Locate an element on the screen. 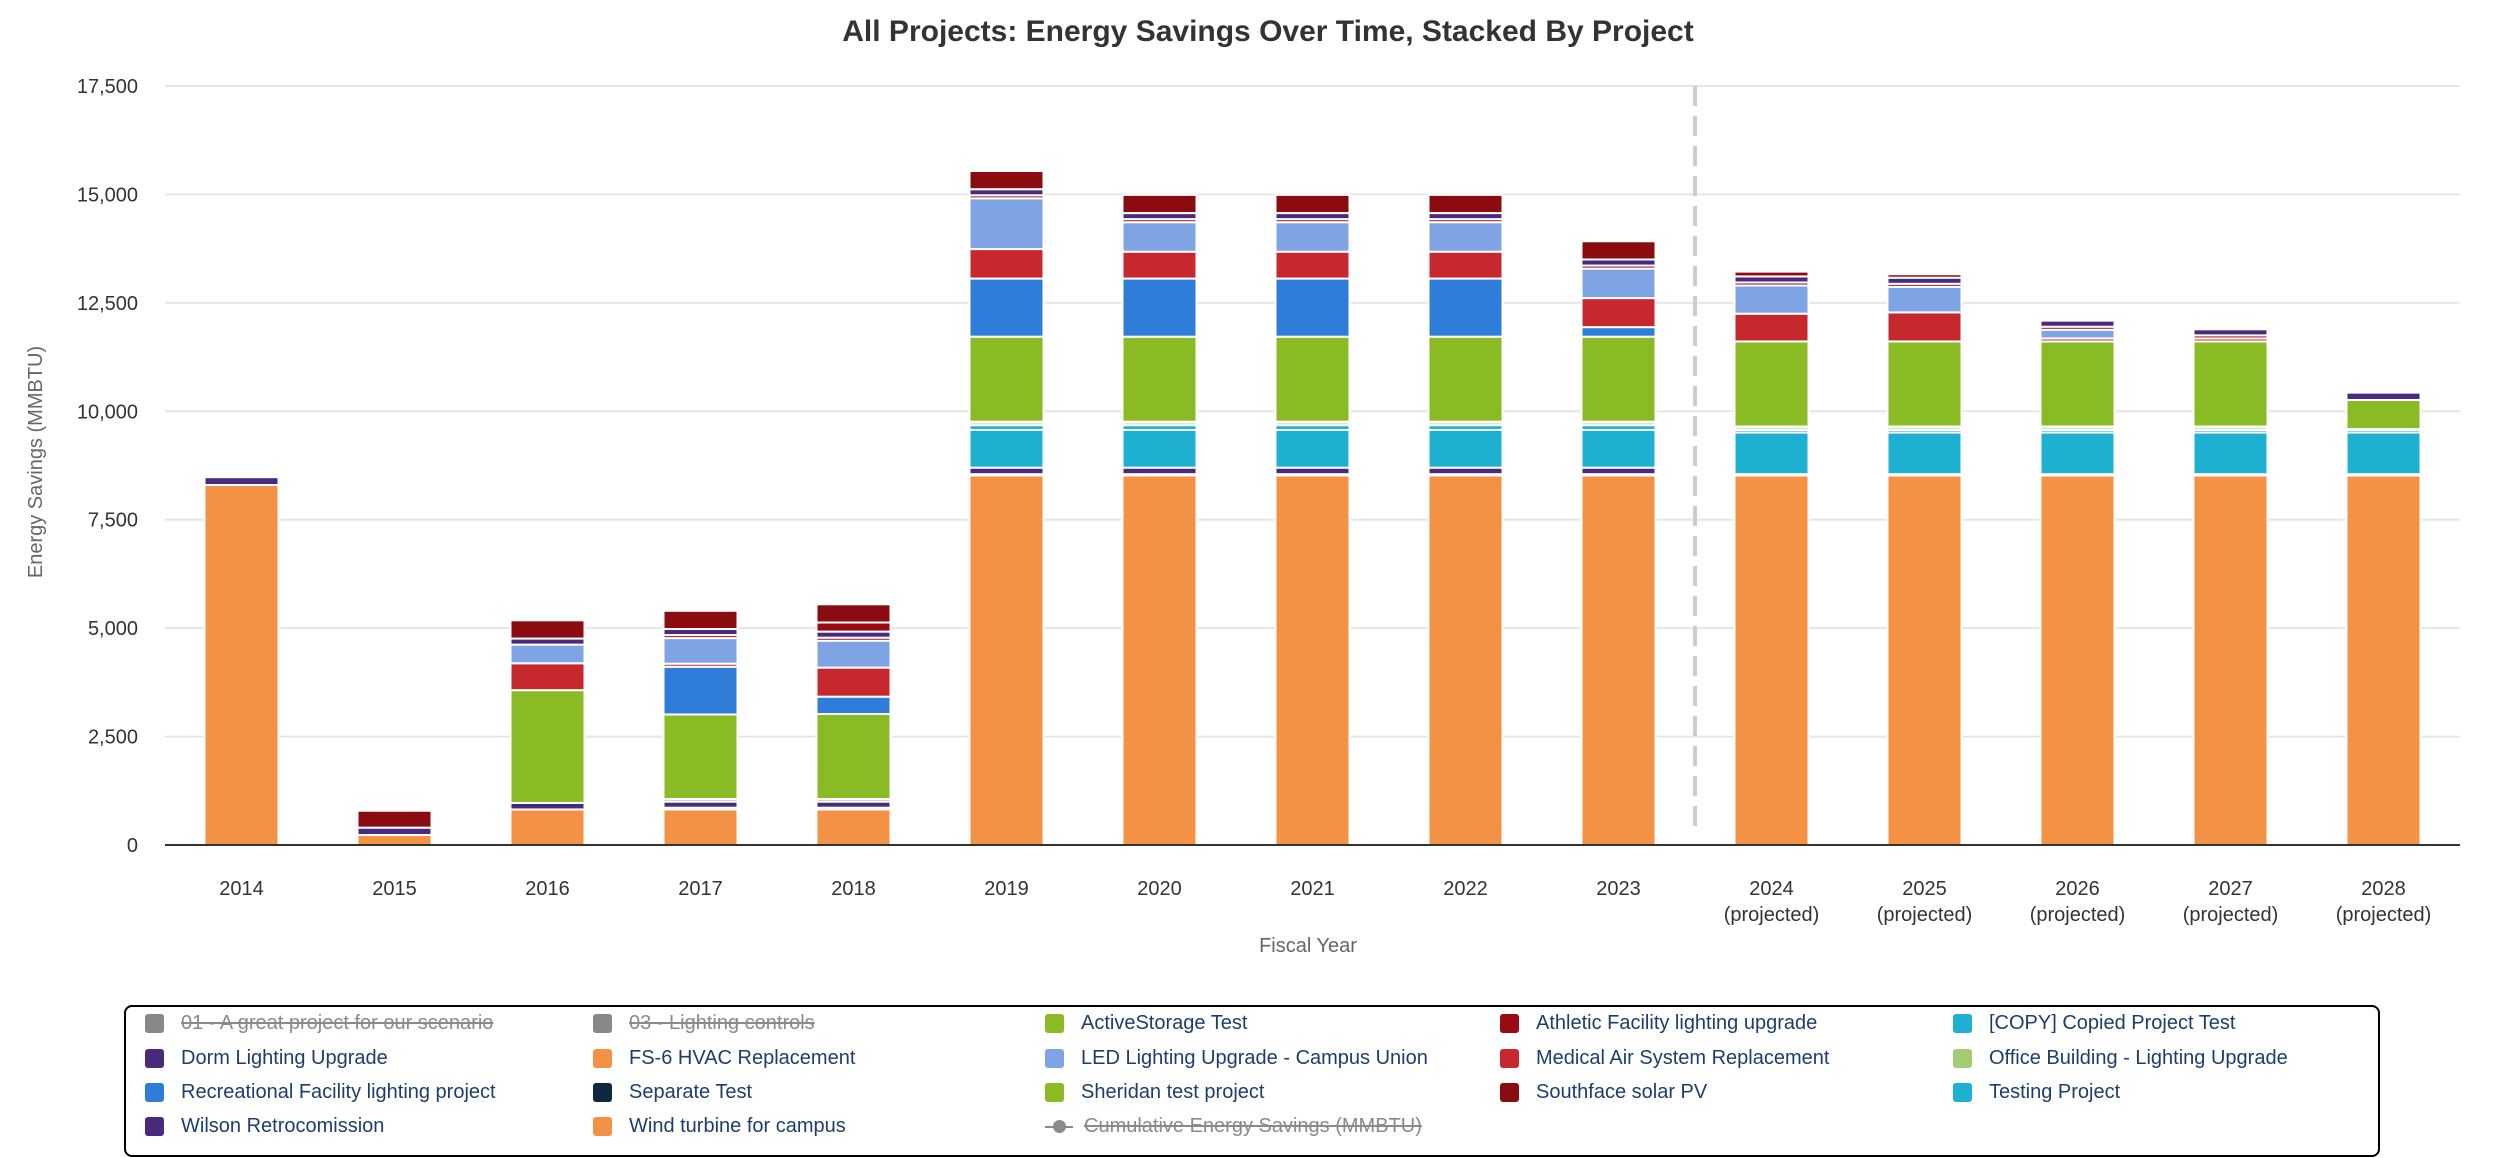 This screenshot has width=2500, height=1158. legend-item: FS-6 HVAC Replacement is located at coordinates (724, 1058).